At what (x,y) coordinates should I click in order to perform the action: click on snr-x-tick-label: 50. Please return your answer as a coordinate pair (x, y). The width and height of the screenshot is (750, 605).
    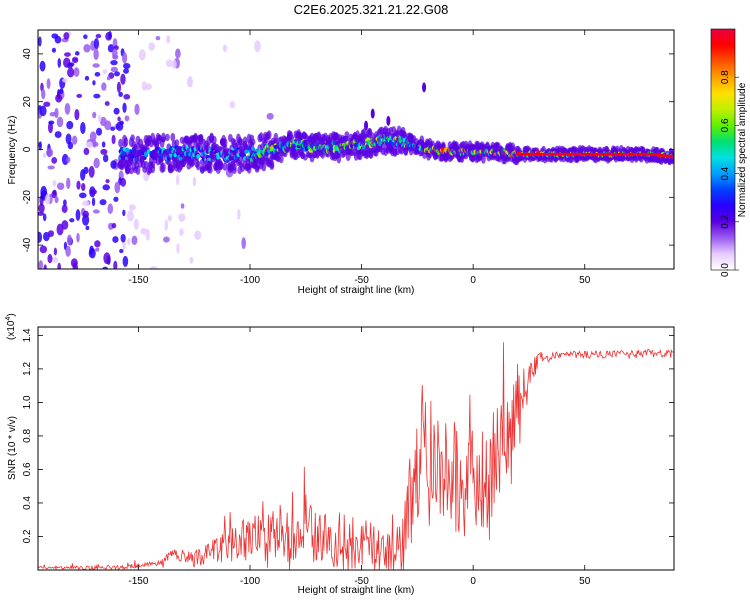
    Looking at the image, I should click on (585, 581).